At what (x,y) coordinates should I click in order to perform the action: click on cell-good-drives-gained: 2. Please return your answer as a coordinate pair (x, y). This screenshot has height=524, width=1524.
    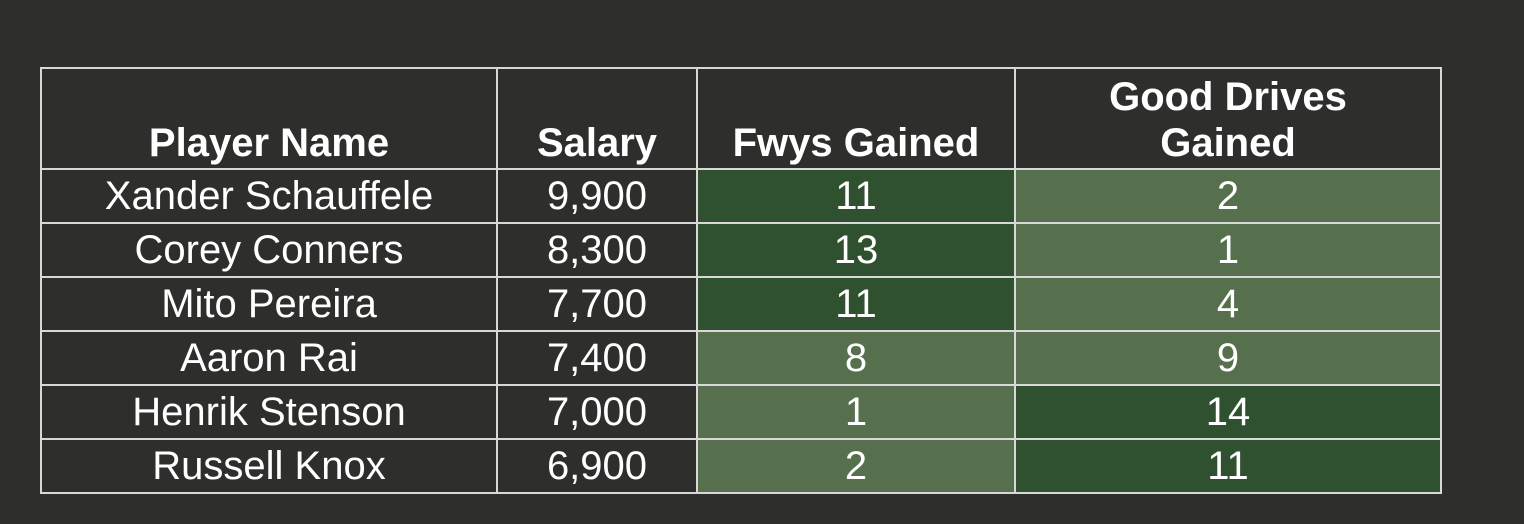
    Looking at the image, I should click on (1228, 196).